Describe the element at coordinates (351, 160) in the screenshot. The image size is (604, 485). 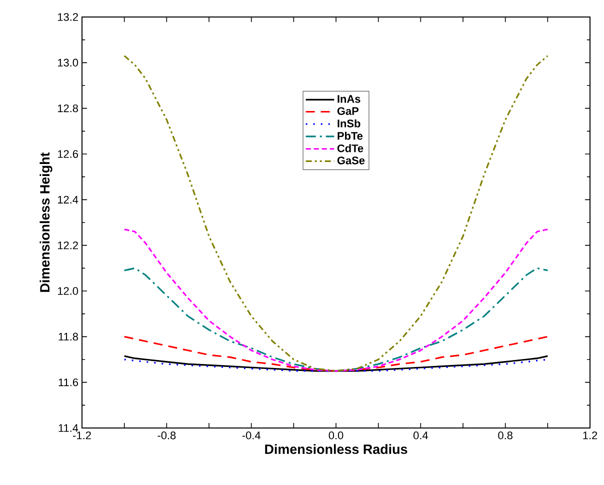
I see `legend-label: GaSe` at that location.